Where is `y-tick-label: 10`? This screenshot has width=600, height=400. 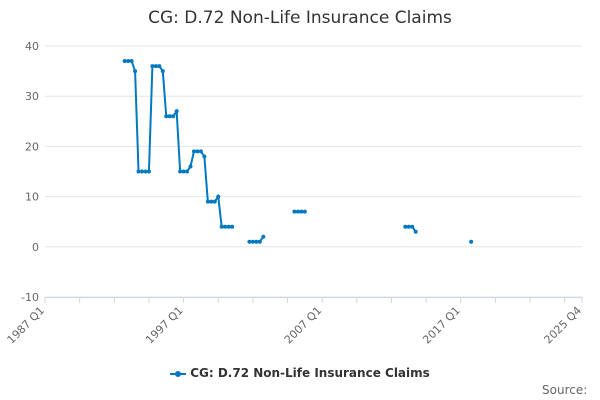 y-tick-label: 10 is located at coordinates (32, 197).